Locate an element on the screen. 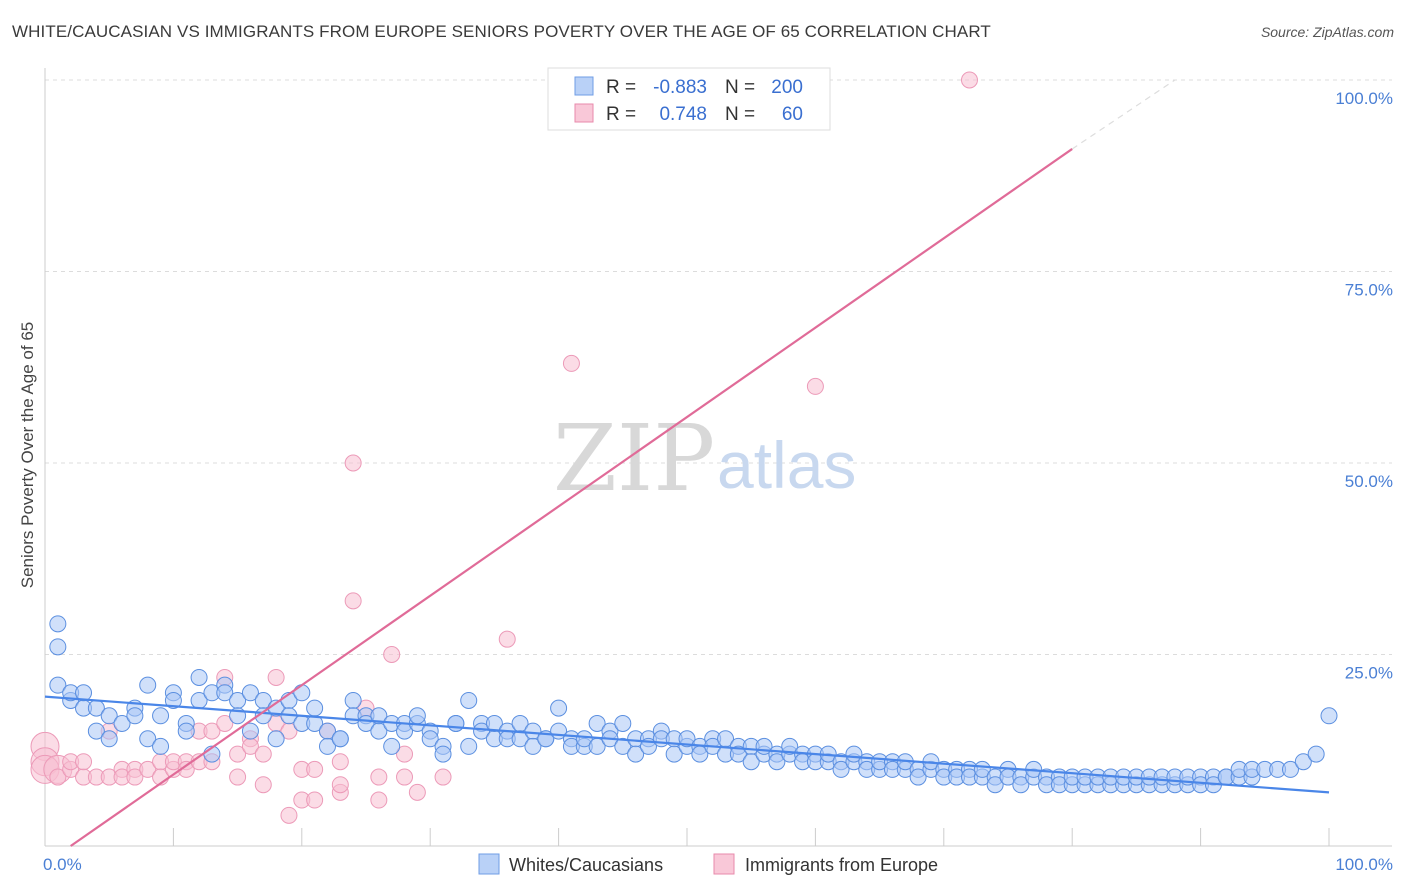  x-tick-label-0: 0.0% is located at coordinates (62, 864).